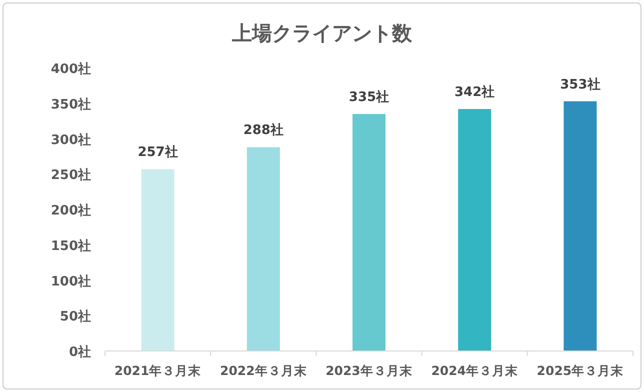 The image size is (644, 392). Describe the element at coordinates (70, 246) in the screenshot. I see `y-tick-label: 150社` at that location.